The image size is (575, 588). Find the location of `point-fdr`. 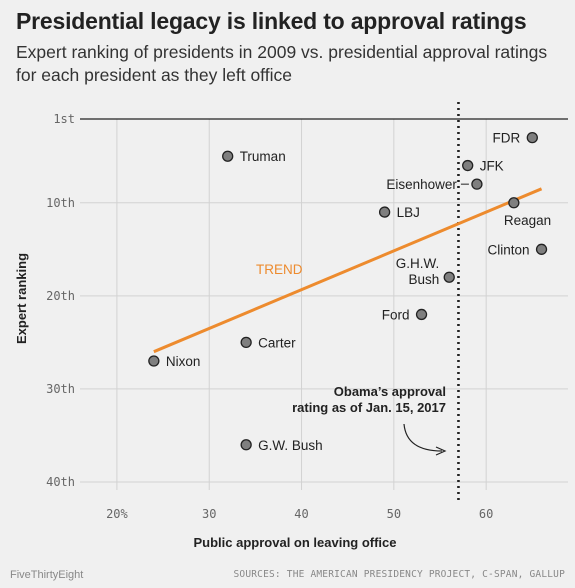

point-fdr is located at coordinates (532, 137).